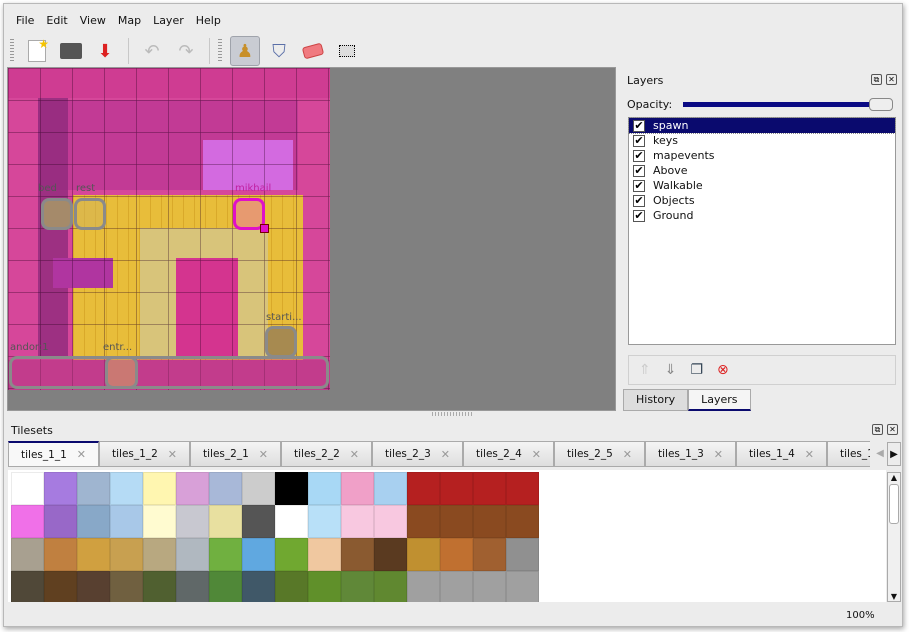  I want to click on tileset-tab: tiles_2_5 ✕, so click(599, 454).